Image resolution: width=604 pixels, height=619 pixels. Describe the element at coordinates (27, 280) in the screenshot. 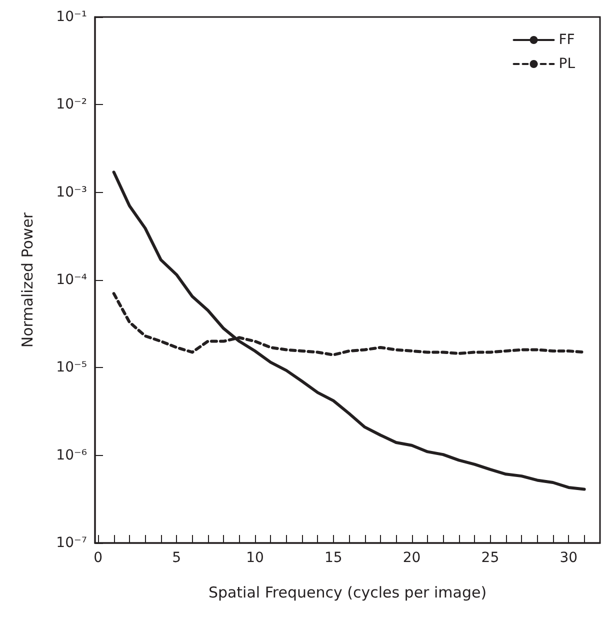

I see `y-axis-title: Normalized Power` at that location.